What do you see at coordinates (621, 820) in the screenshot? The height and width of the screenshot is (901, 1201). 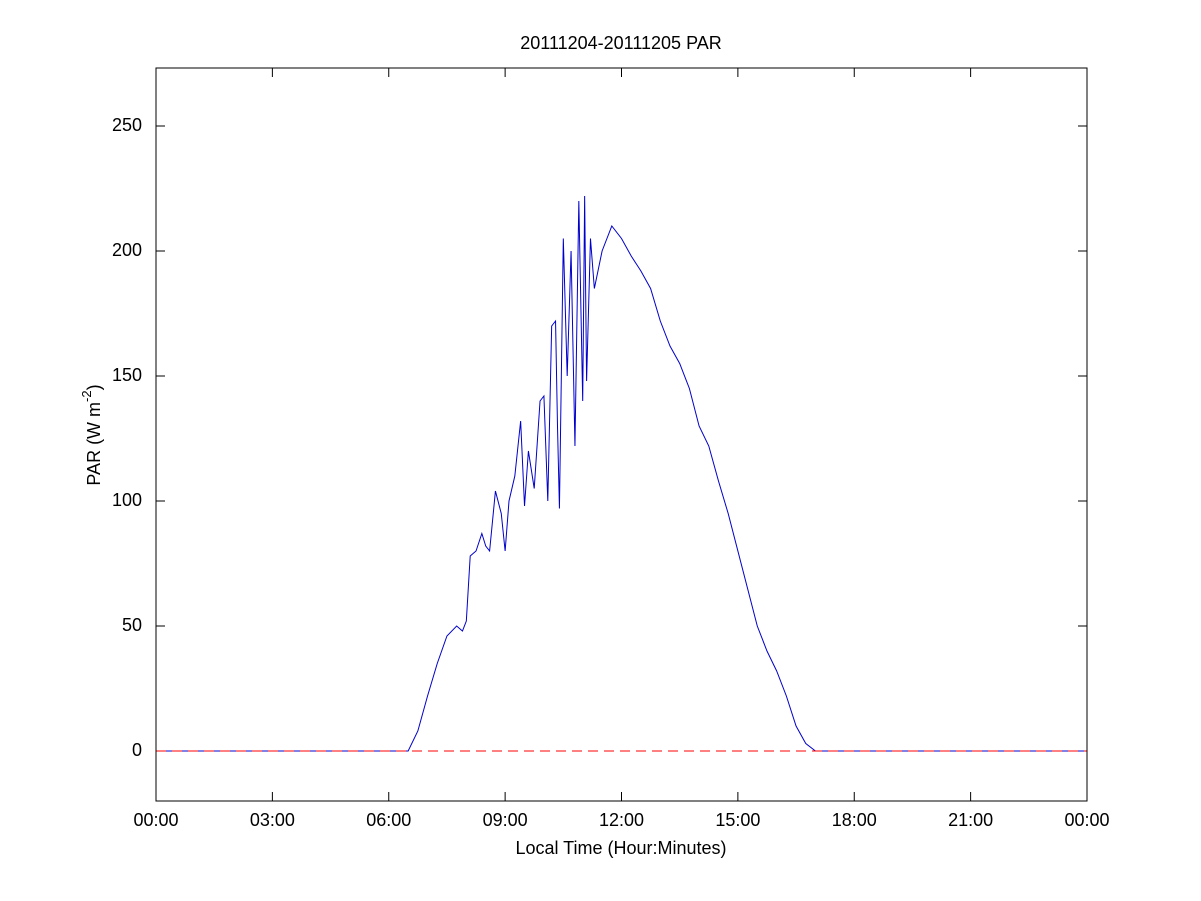 I see `x-tick-label: 12:00` at bounding box center [621, 820].